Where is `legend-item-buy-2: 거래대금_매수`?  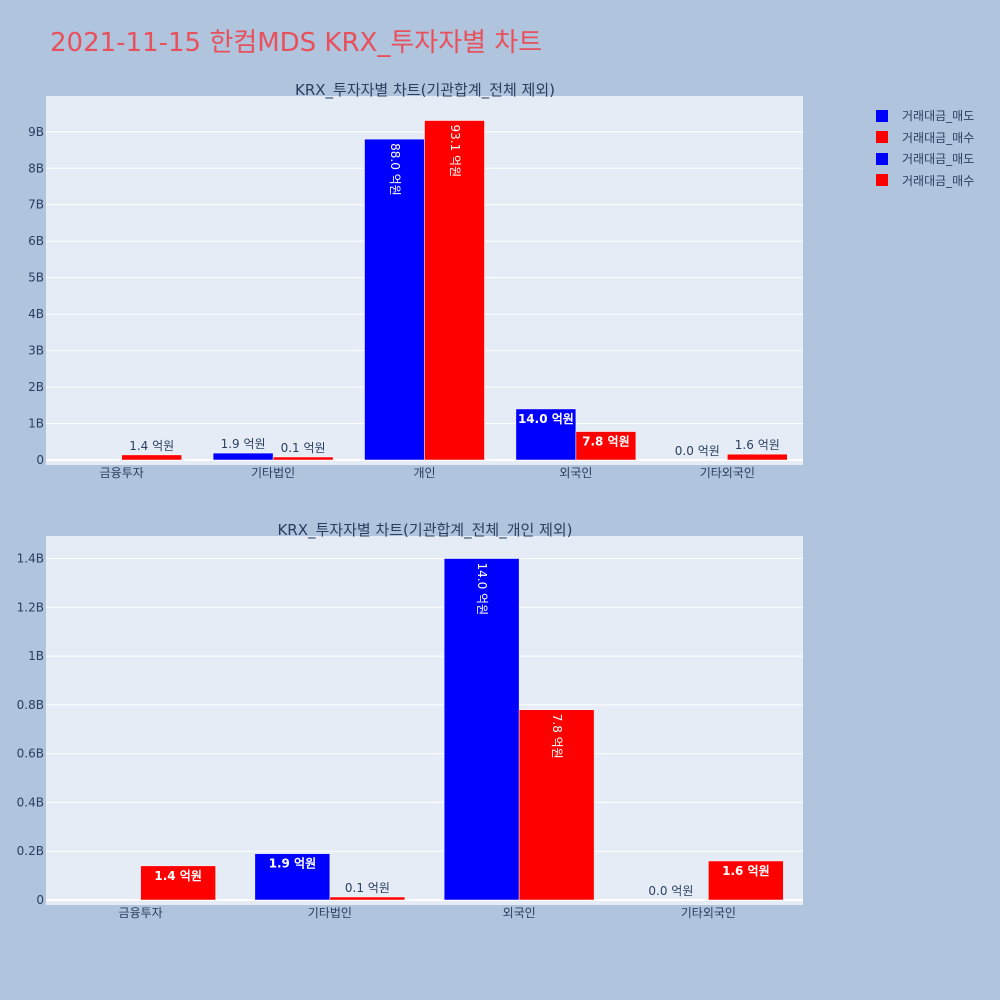
legend-item-buy-2: 거래대금_매수 is located at coordinates (925, 181).